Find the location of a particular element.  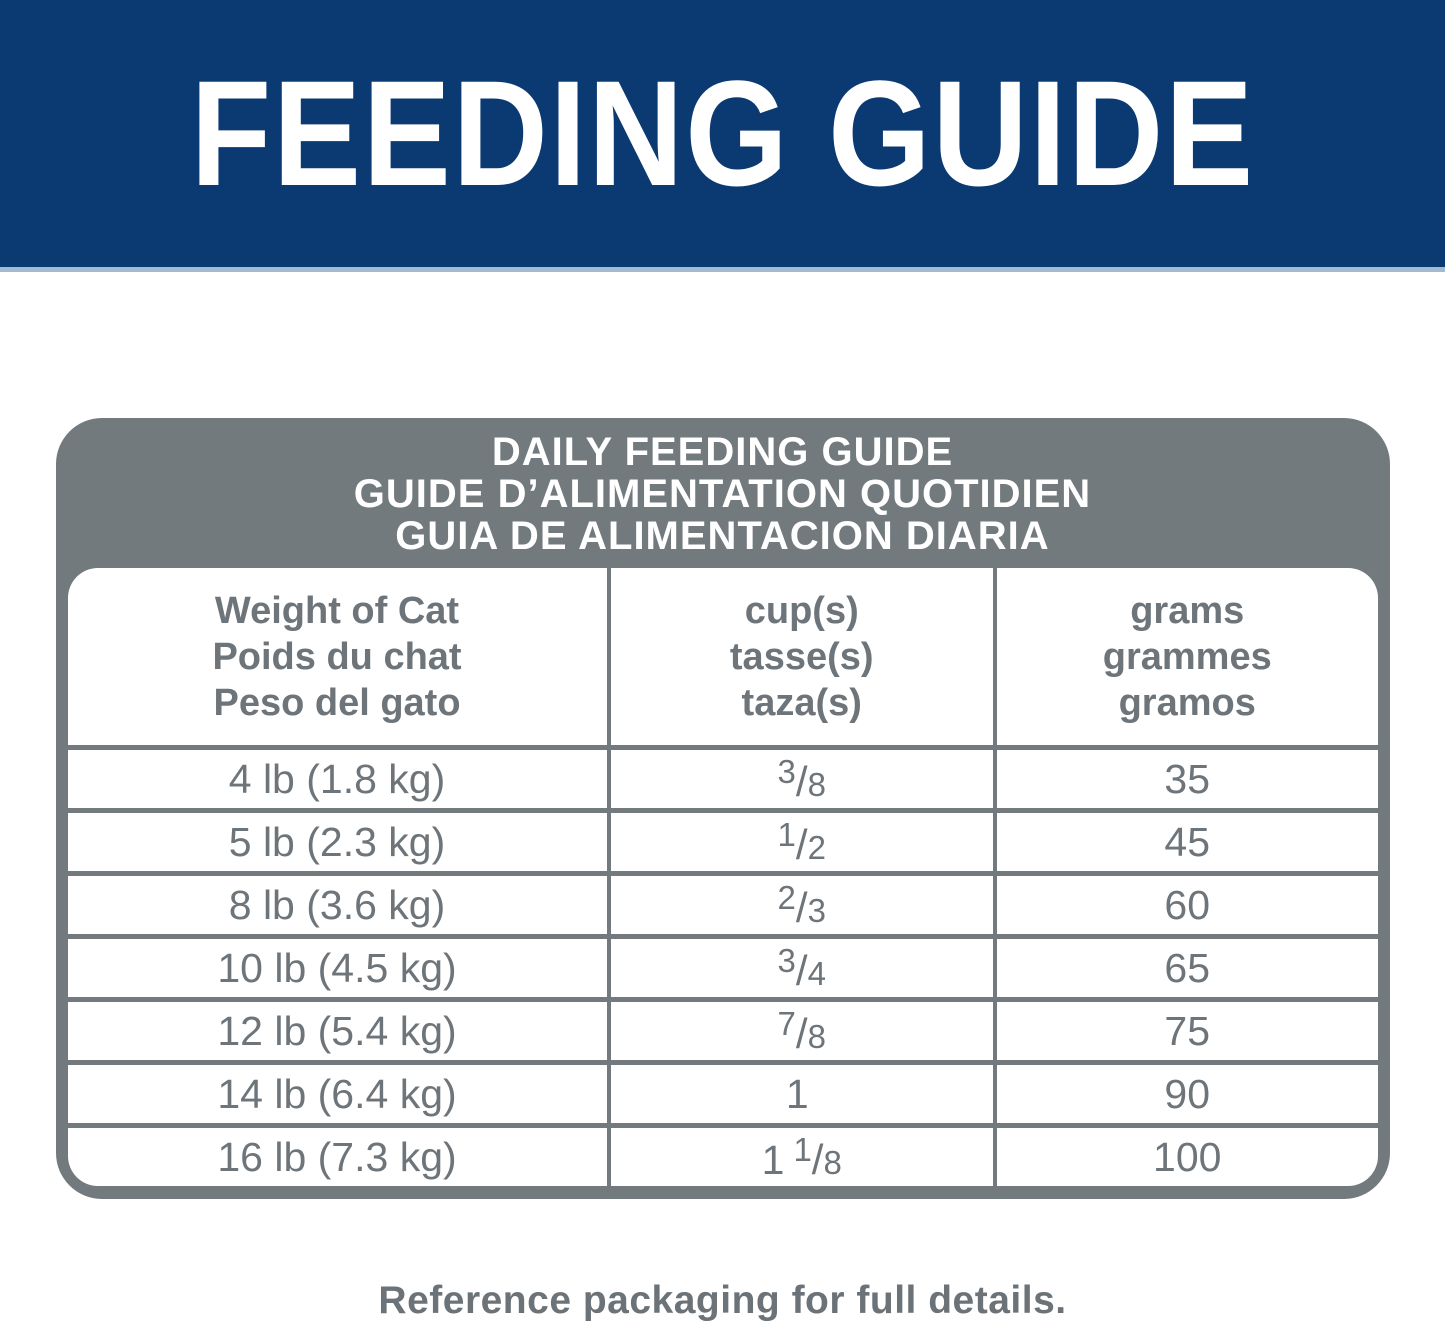

cups-fraction: 2/3 is located at coordinates (802, 905).